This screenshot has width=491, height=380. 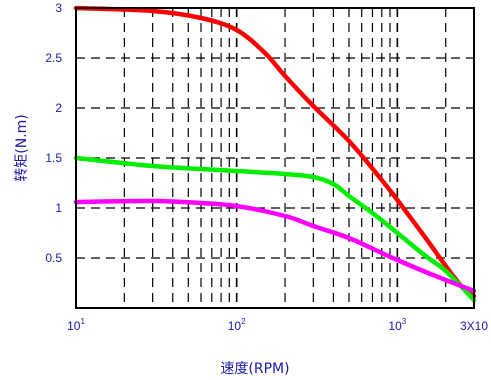 I want to click on y-tick-label: 0.5, so click(x=53, y=258).